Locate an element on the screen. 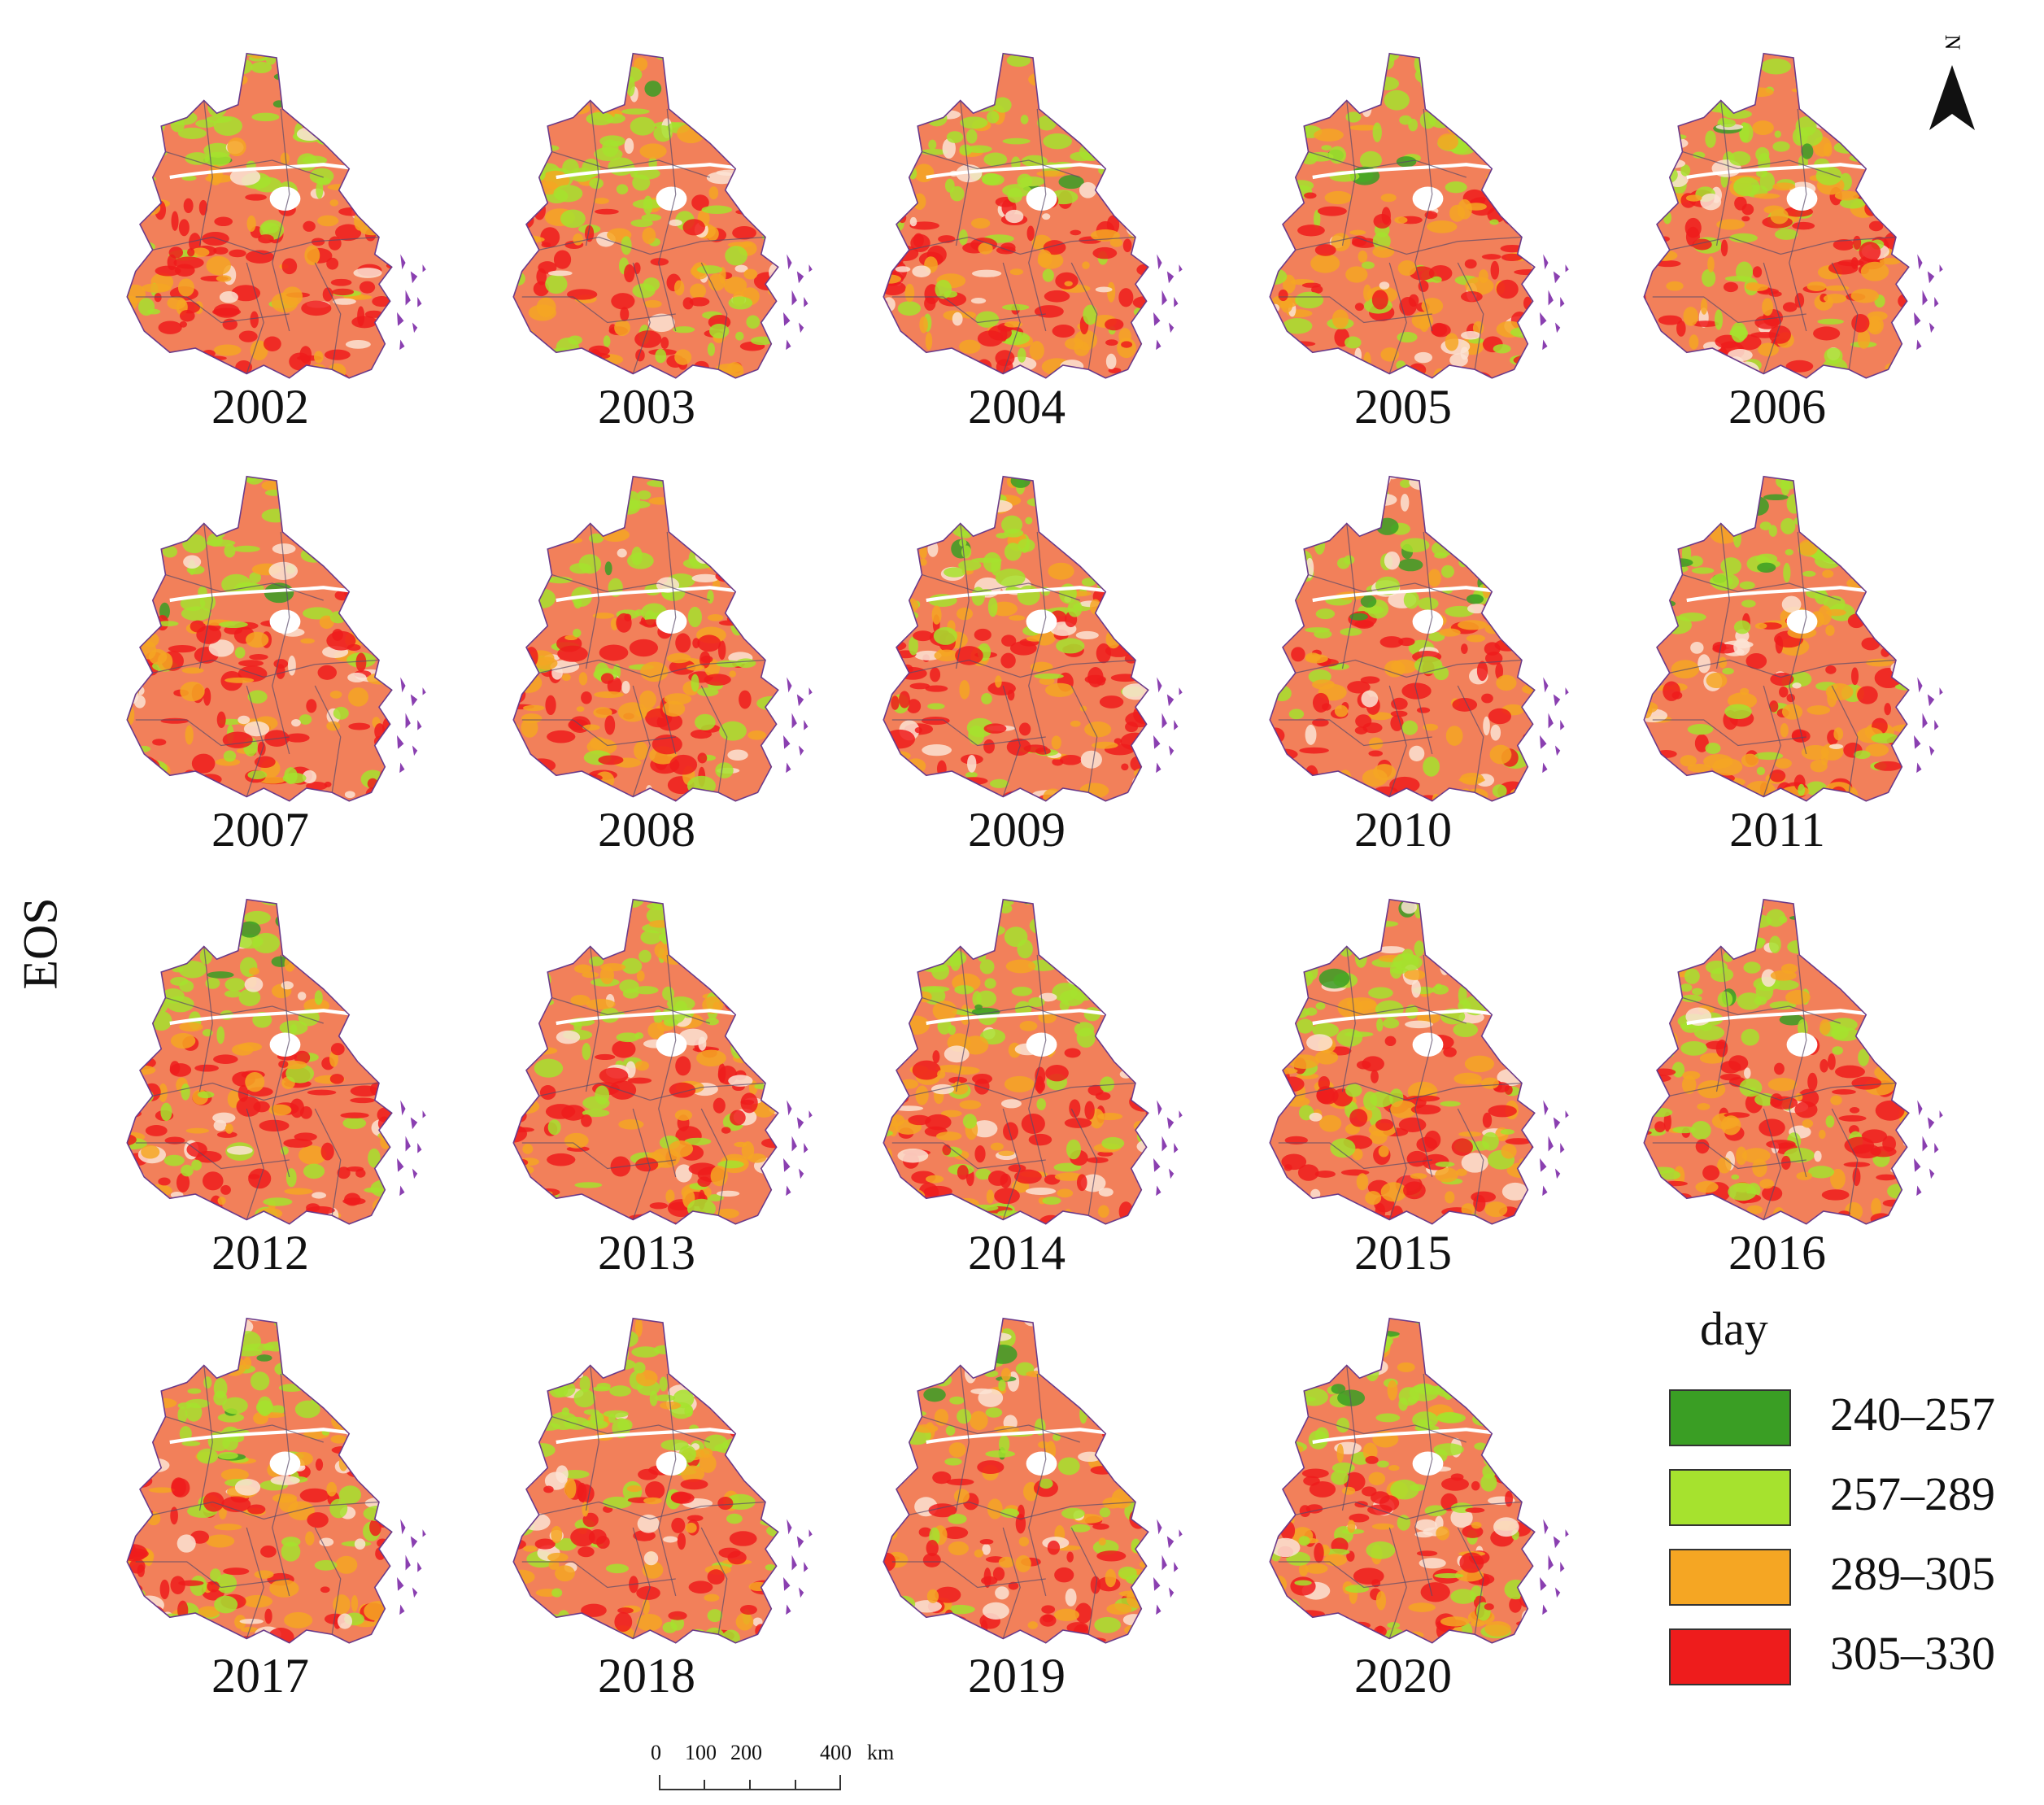 Image resolution: width=2044 pixels, height=1805 pixels. scale-tick-label: 0 is located at coordinates (656, 1752).